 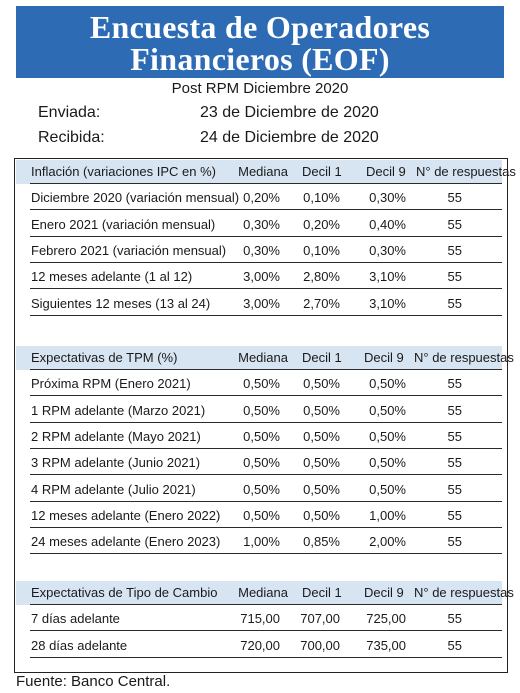 What do you see at coordinates (260, 27) in the screenshot?
I see `title-line-1: Encuesta de Operadores` at bounding box center [260, 27].